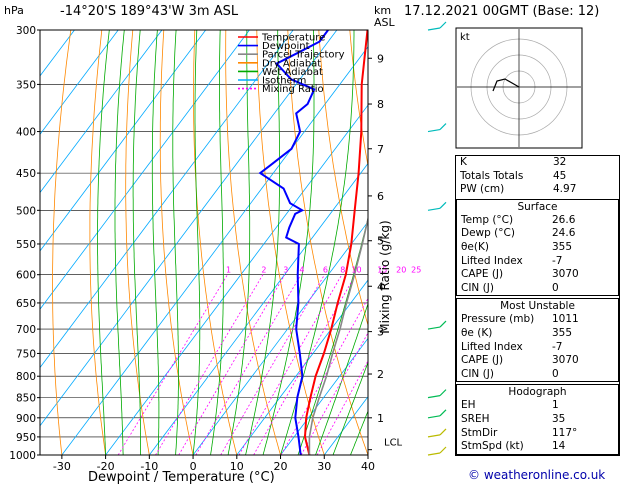  What do you see at coordinates (565, 319) in the screenshot?
I see `most-unstable-value: 1011` at bounding box center [565, 319].